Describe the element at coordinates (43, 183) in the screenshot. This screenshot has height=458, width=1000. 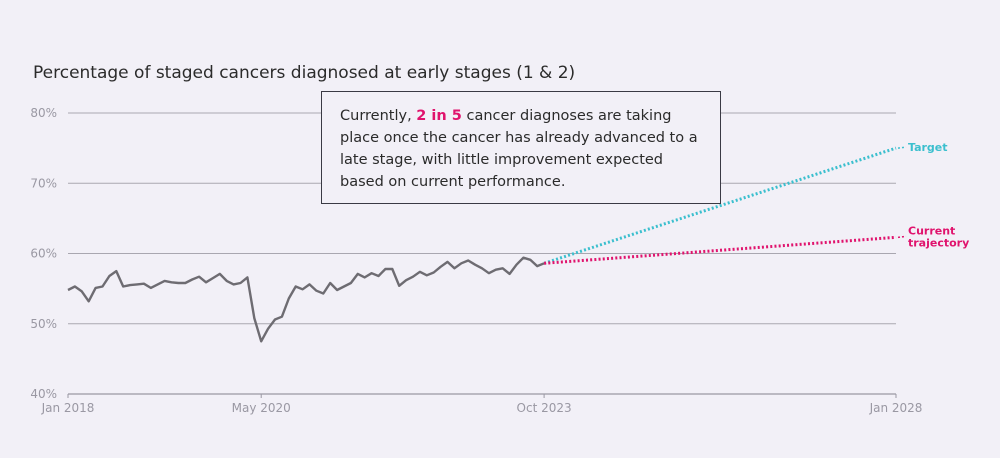
I see `y-tick-label: 70%` at that location.